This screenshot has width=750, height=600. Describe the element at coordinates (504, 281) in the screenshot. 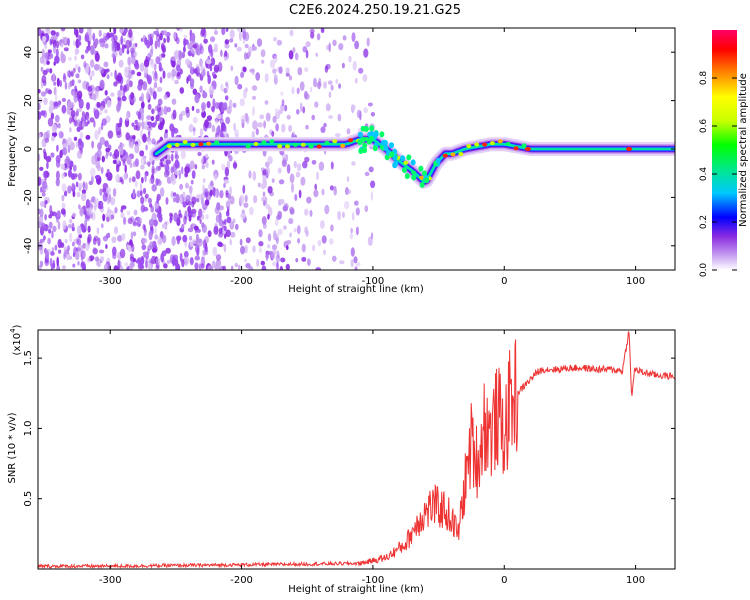

I see `x-tick-label: 0` at that location.